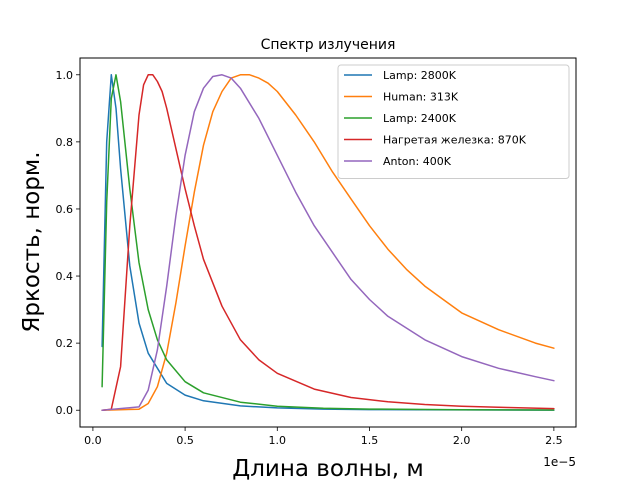  What do you see at coordinates (185, 440) in the screenshot?
I see `x-tick-label: 0.5` at bounding box center [185, 440].